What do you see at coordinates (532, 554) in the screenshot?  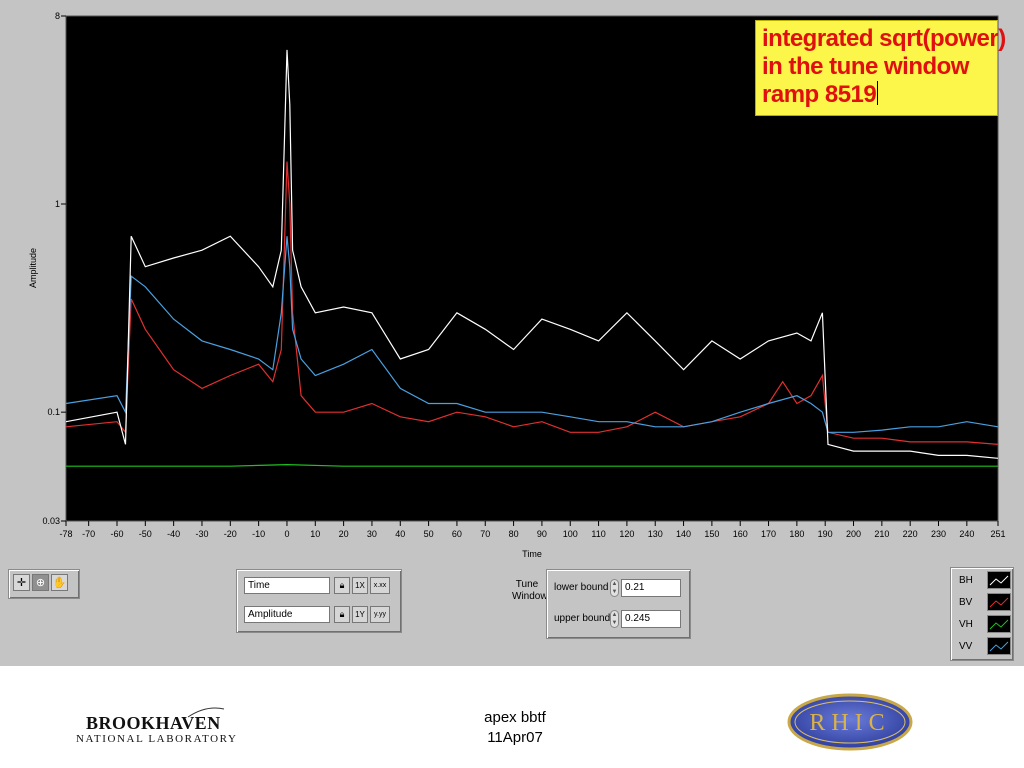 I see `x-axis-label: Time` at bounding box center [532, 554].